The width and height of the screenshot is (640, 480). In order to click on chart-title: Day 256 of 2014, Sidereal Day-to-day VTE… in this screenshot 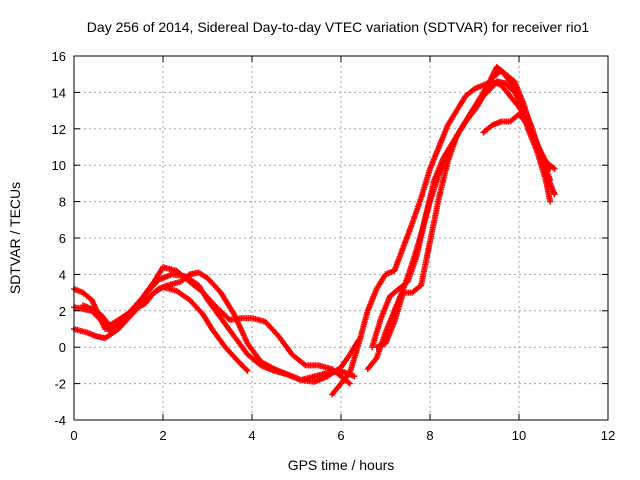, I will do `click(338, 27)`.